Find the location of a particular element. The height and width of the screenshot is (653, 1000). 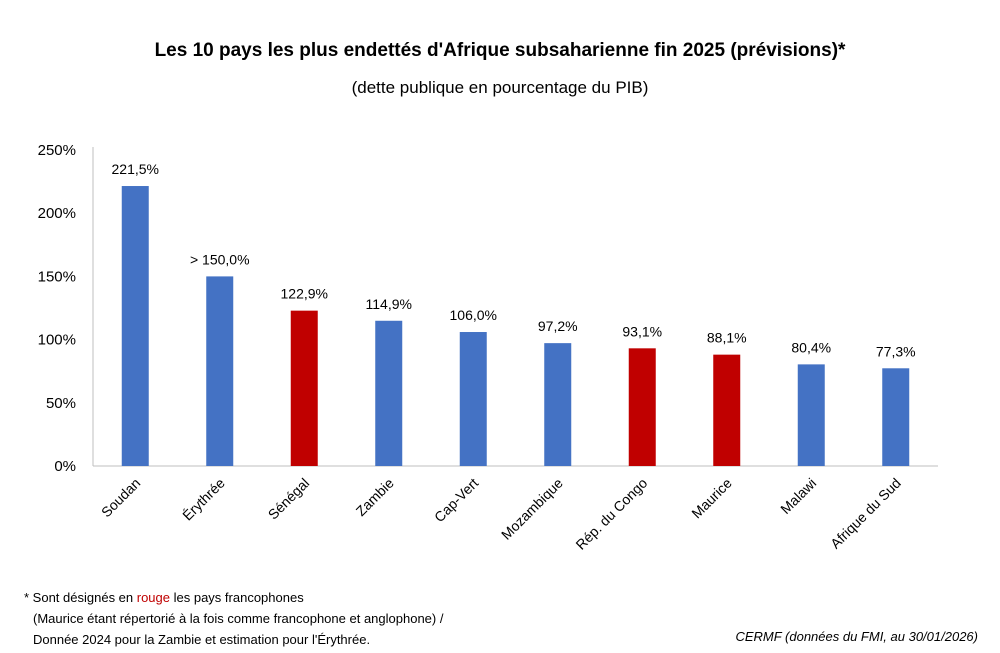

y-tick-label: 150% is located at coordinates (57, 276).